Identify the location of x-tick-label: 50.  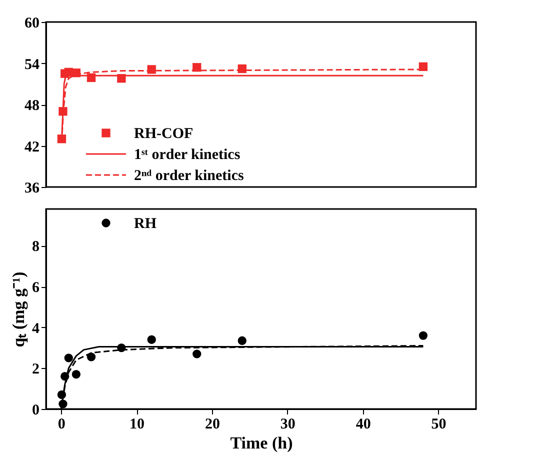
(438, 424).